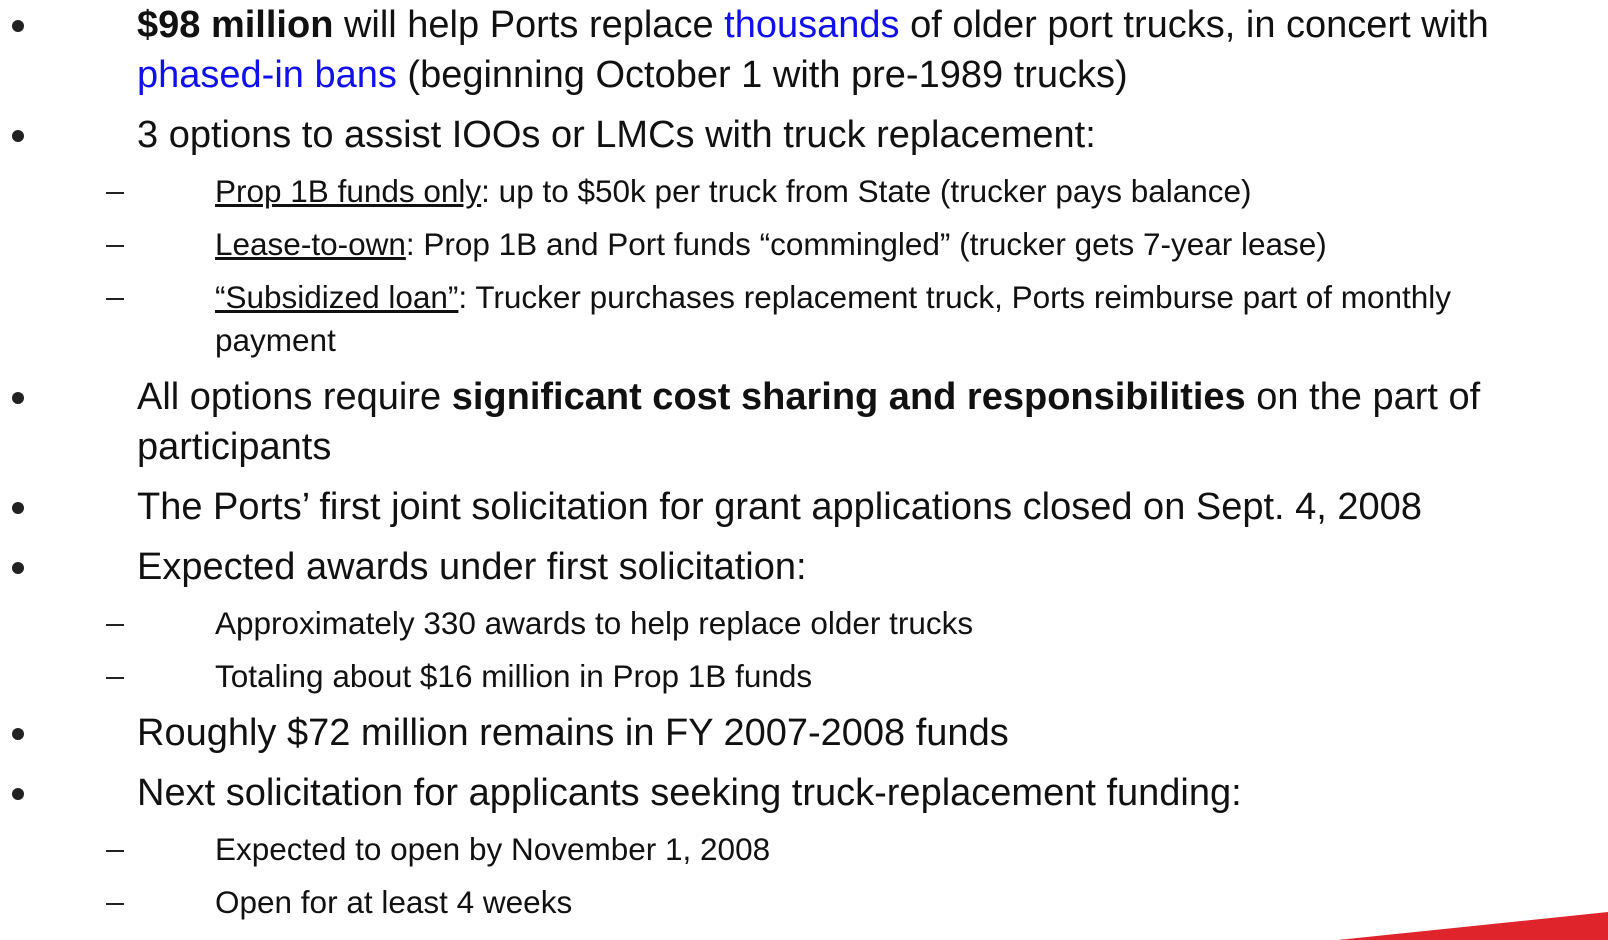 Image resolution: width=1608 pixels, height=940 pixels. What do you see at coordinates (529, 25) in the screenshot?
I see `text-run: will help Ports replace` at bounding box center [529, 25].